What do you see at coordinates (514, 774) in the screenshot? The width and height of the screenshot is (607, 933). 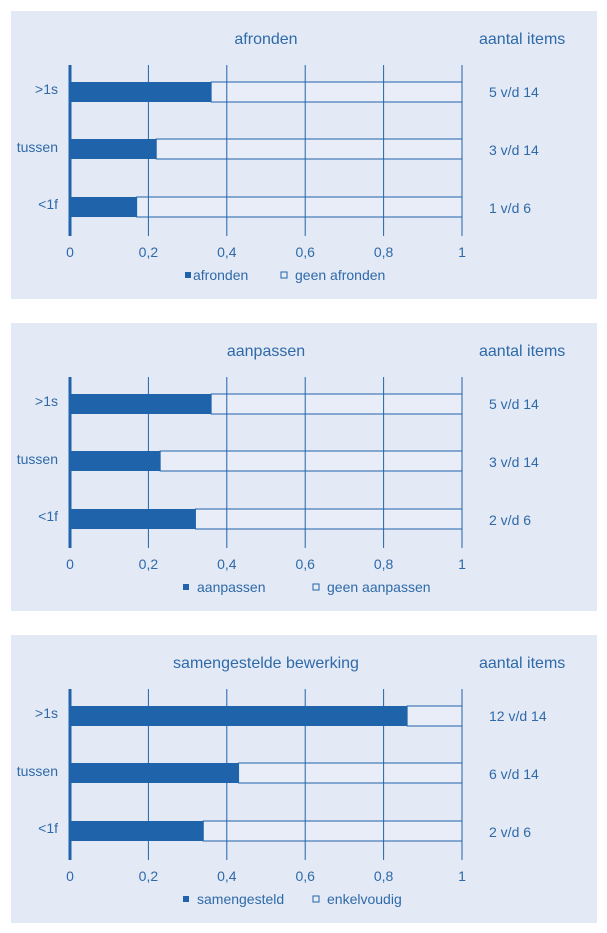 I see `item-count: 6 v/d 14` at bounding box center [514, 774].